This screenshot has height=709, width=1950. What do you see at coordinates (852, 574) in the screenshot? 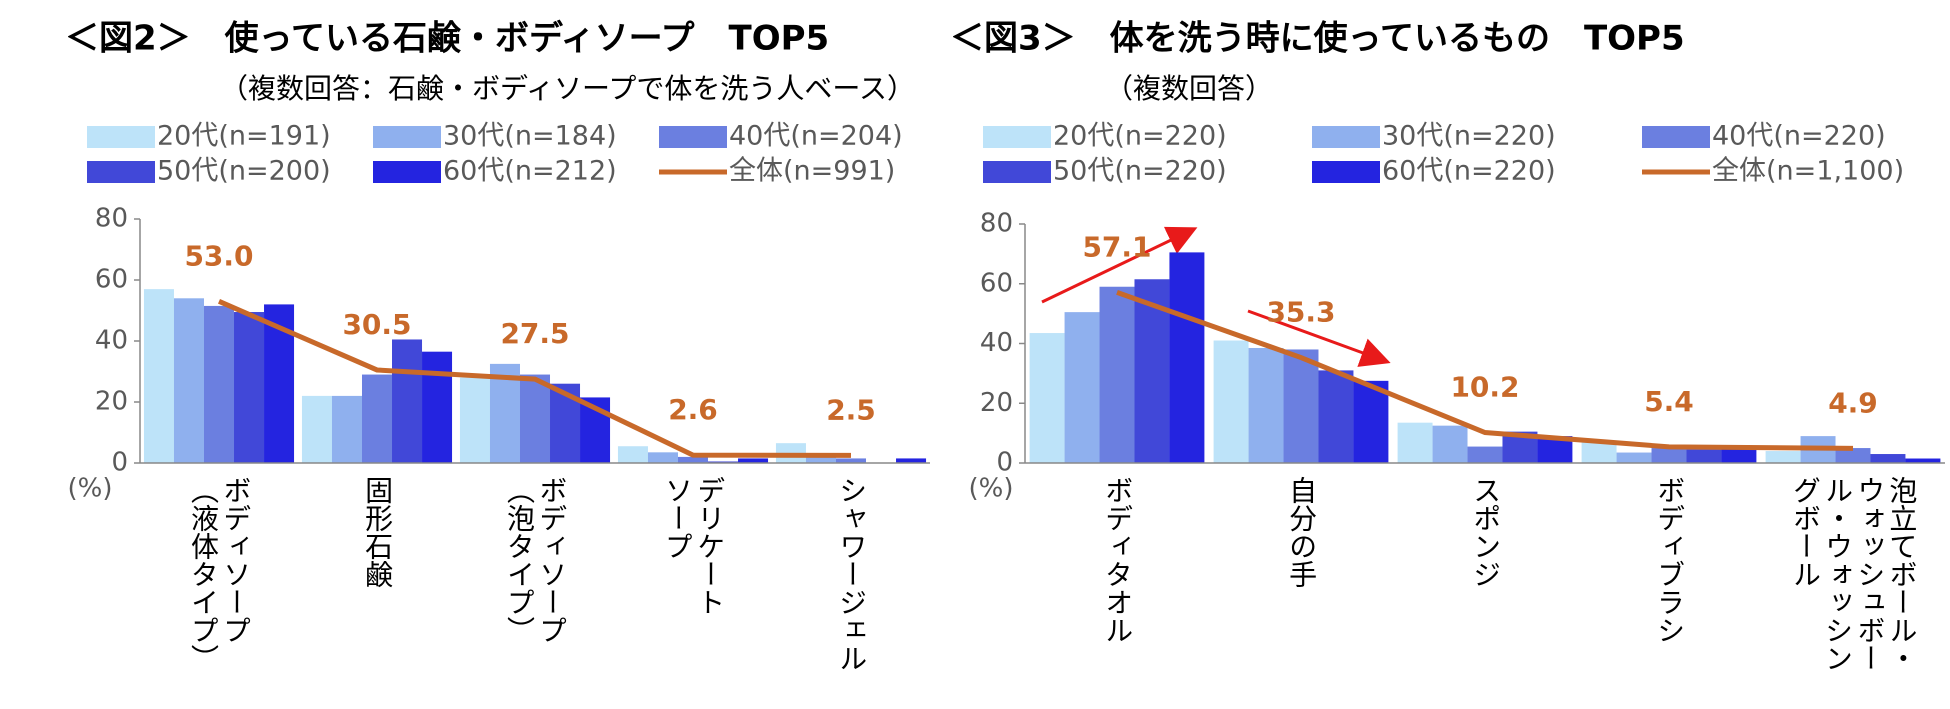
I see `x-tick-label: シャワージェル` at bounding box center [852, 574].